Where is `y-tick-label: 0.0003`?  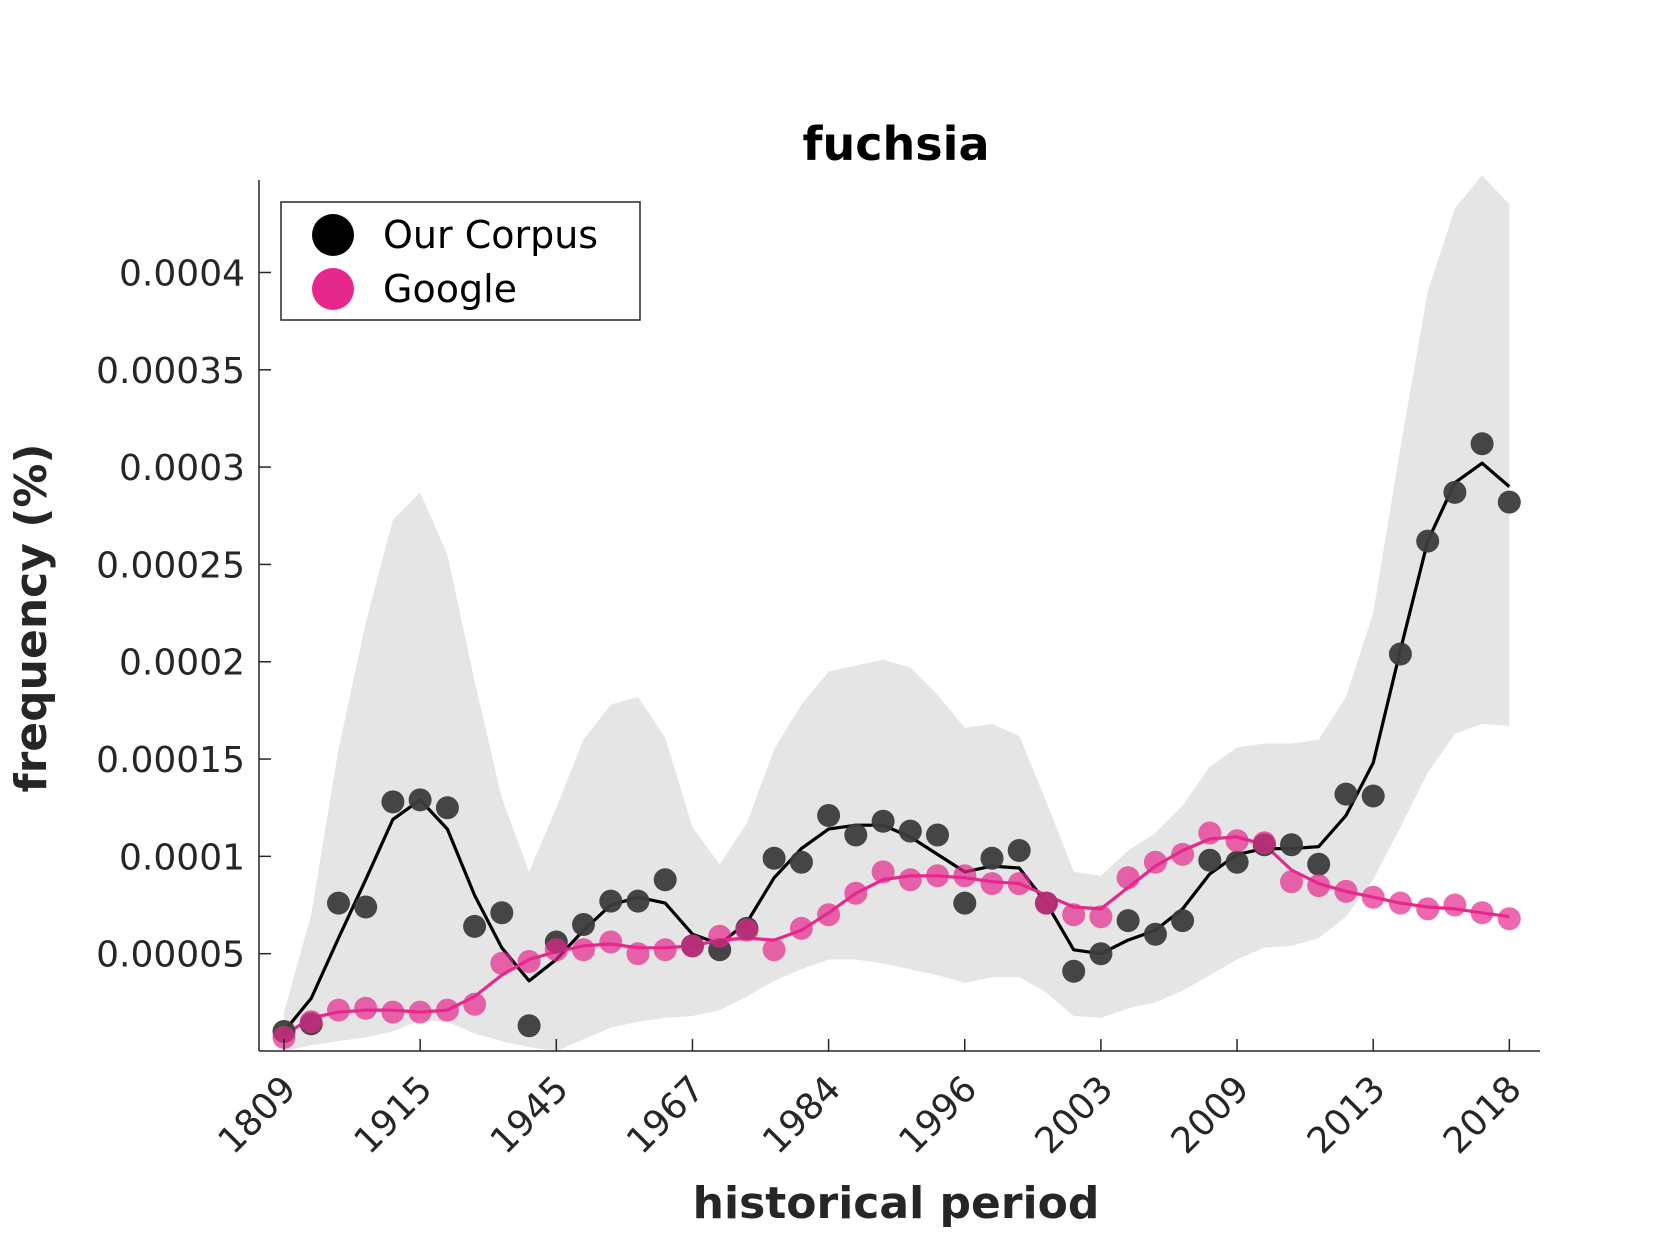 y-tick-label: 0.0003 is located at coordinates (182, 468).